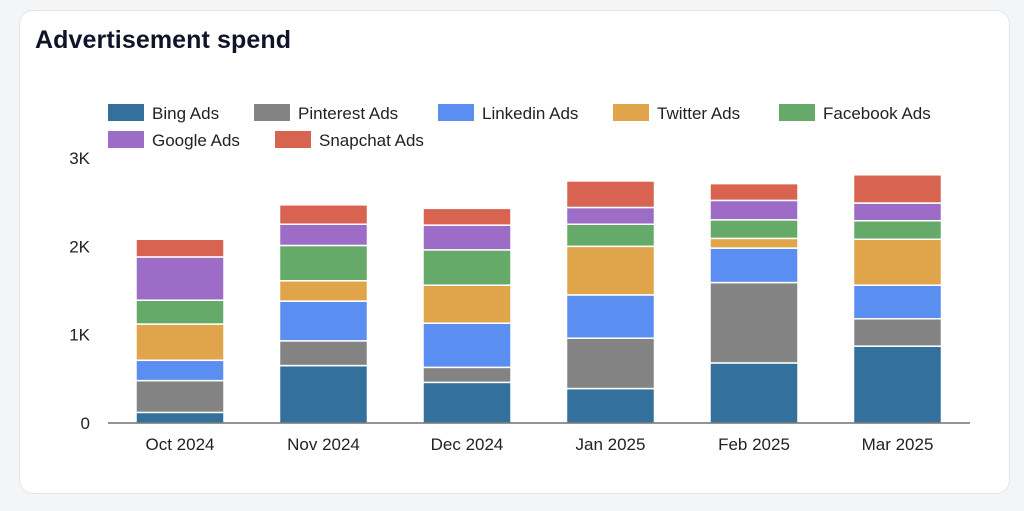  What do you see at coordinates (180, 444) in the screenshot?
I see `x-tick-label: Oct 2024` at bounding box center [180, 444].